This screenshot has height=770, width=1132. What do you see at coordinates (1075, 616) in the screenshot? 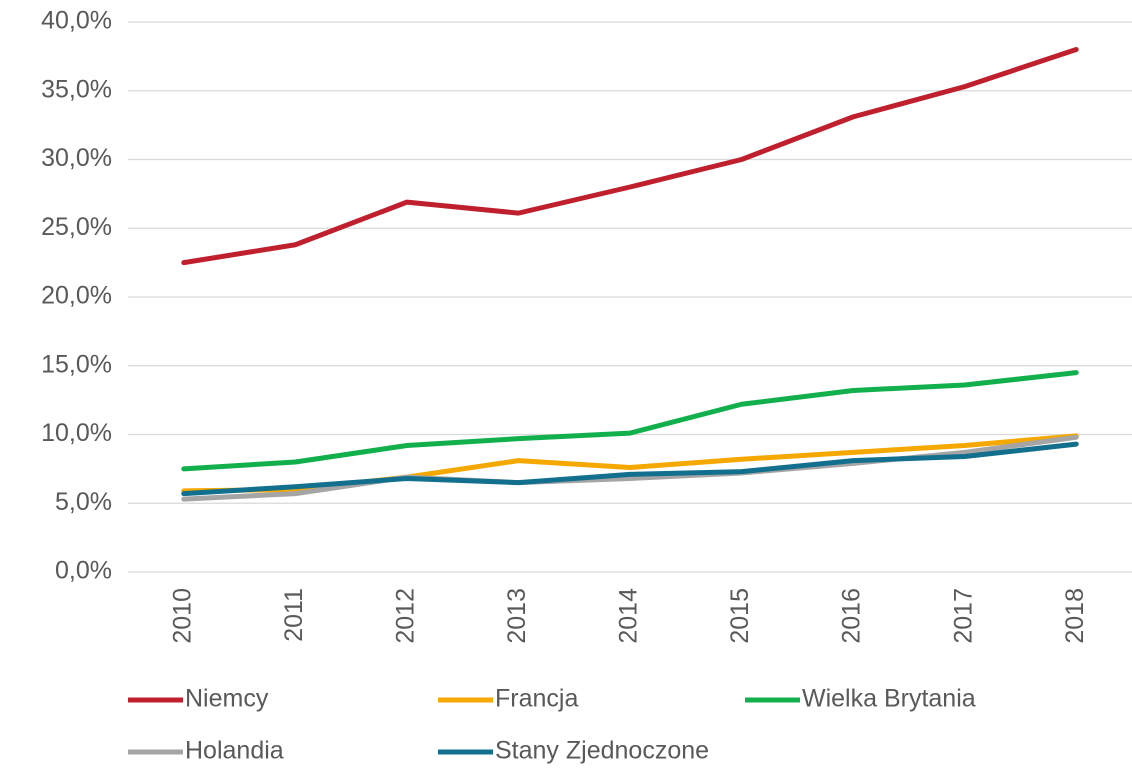
I see `x-tick-label: 2018` at bounding box center [1075, 616].